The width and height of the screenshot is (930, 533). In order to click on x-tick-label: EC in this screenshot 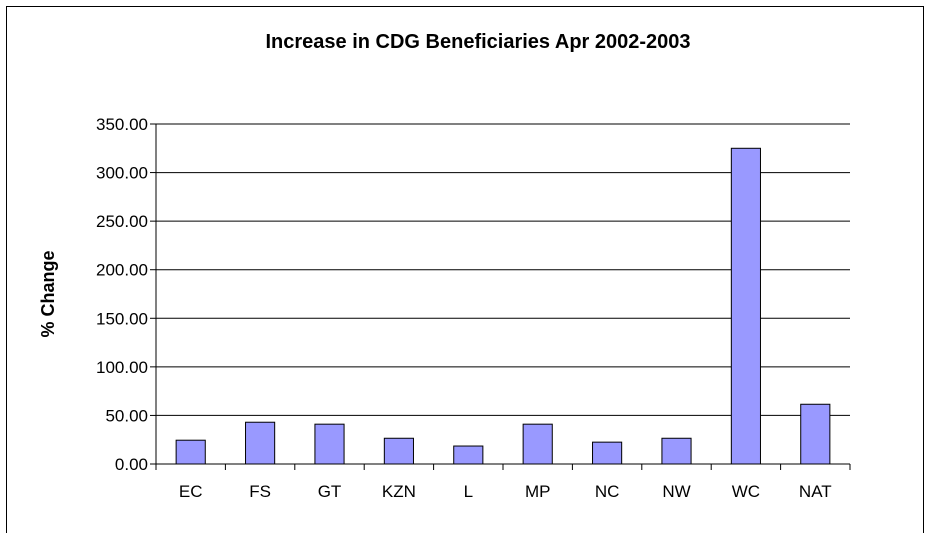, I will do `click(191, 491)`.